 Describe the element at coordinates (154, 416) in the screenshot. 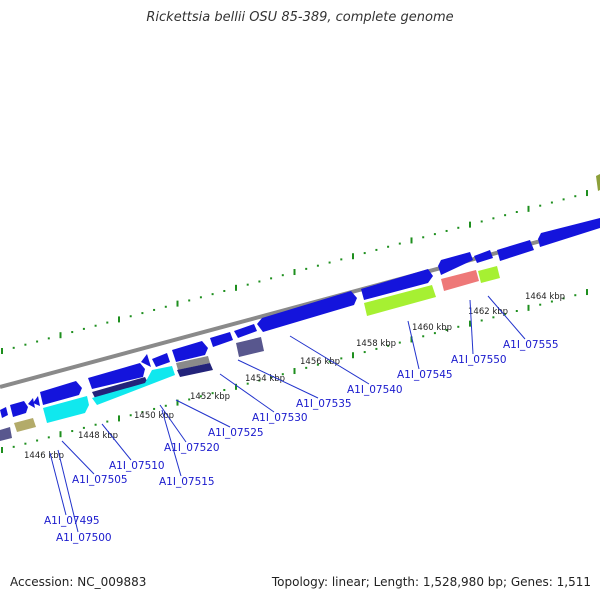

I see `kbp-tick-label: 1450 kbp` at that location.